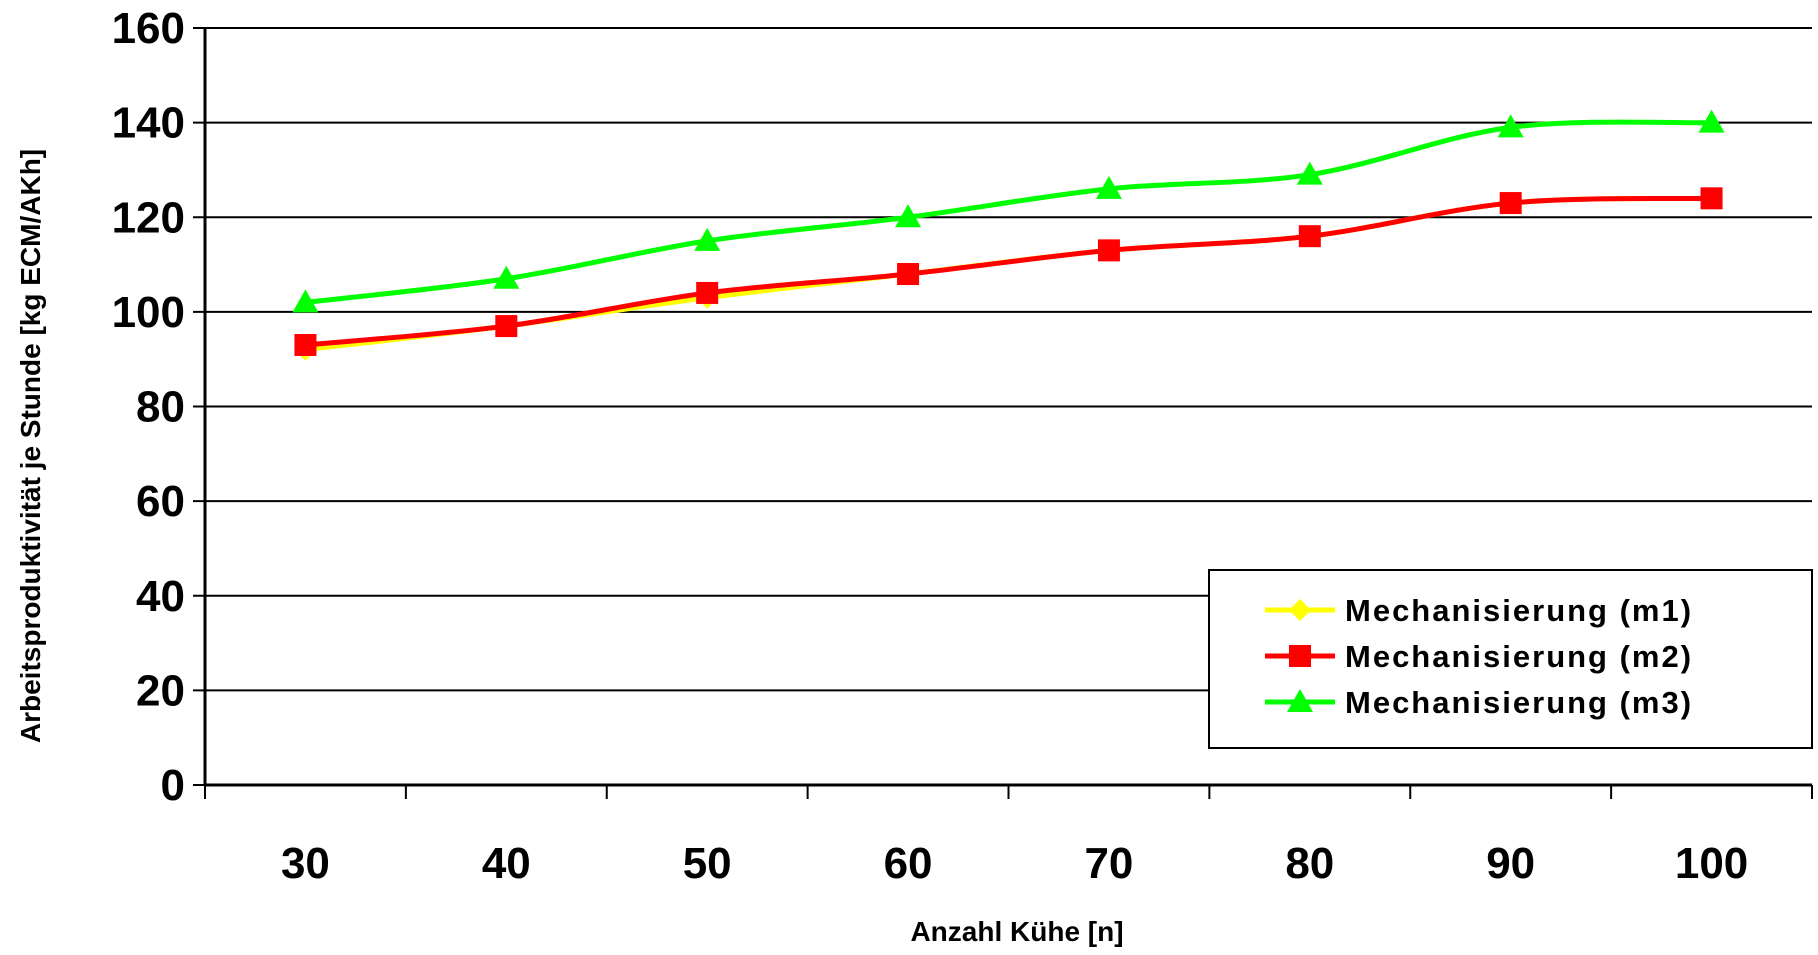 The width and height of the screenshot is (1818, 955). What do you see at coordinates (1014, 863) in the screenshot?
I see `x-tick-labels: 30 40 50 60 70 80 90 100` at bounding box center [1014, 863].